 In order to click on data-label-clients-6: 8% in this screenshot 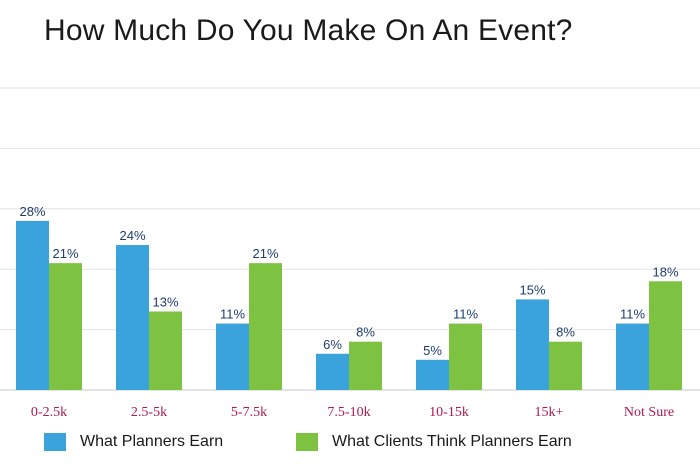, I will do `click(565, 332)`.